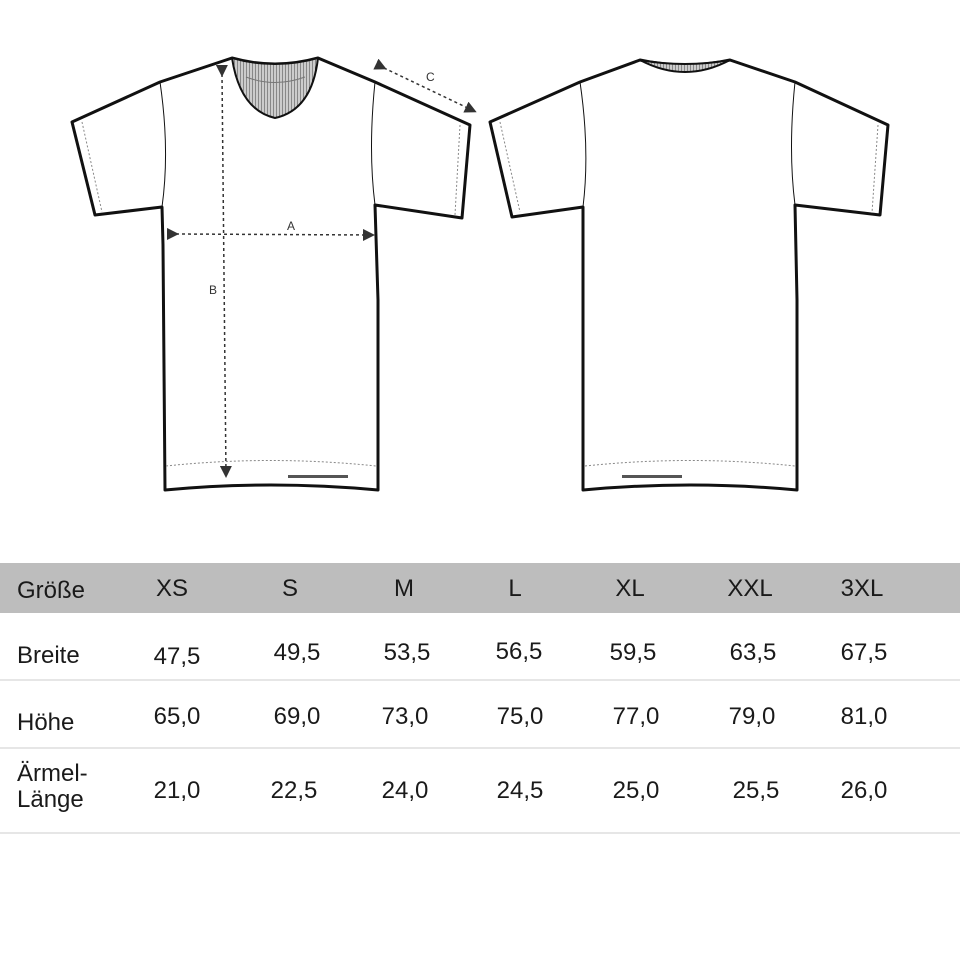  What do you see at coordinates (430, 77) in the screenshot?
I see `label-c: C` at bounding box center [430, 77].